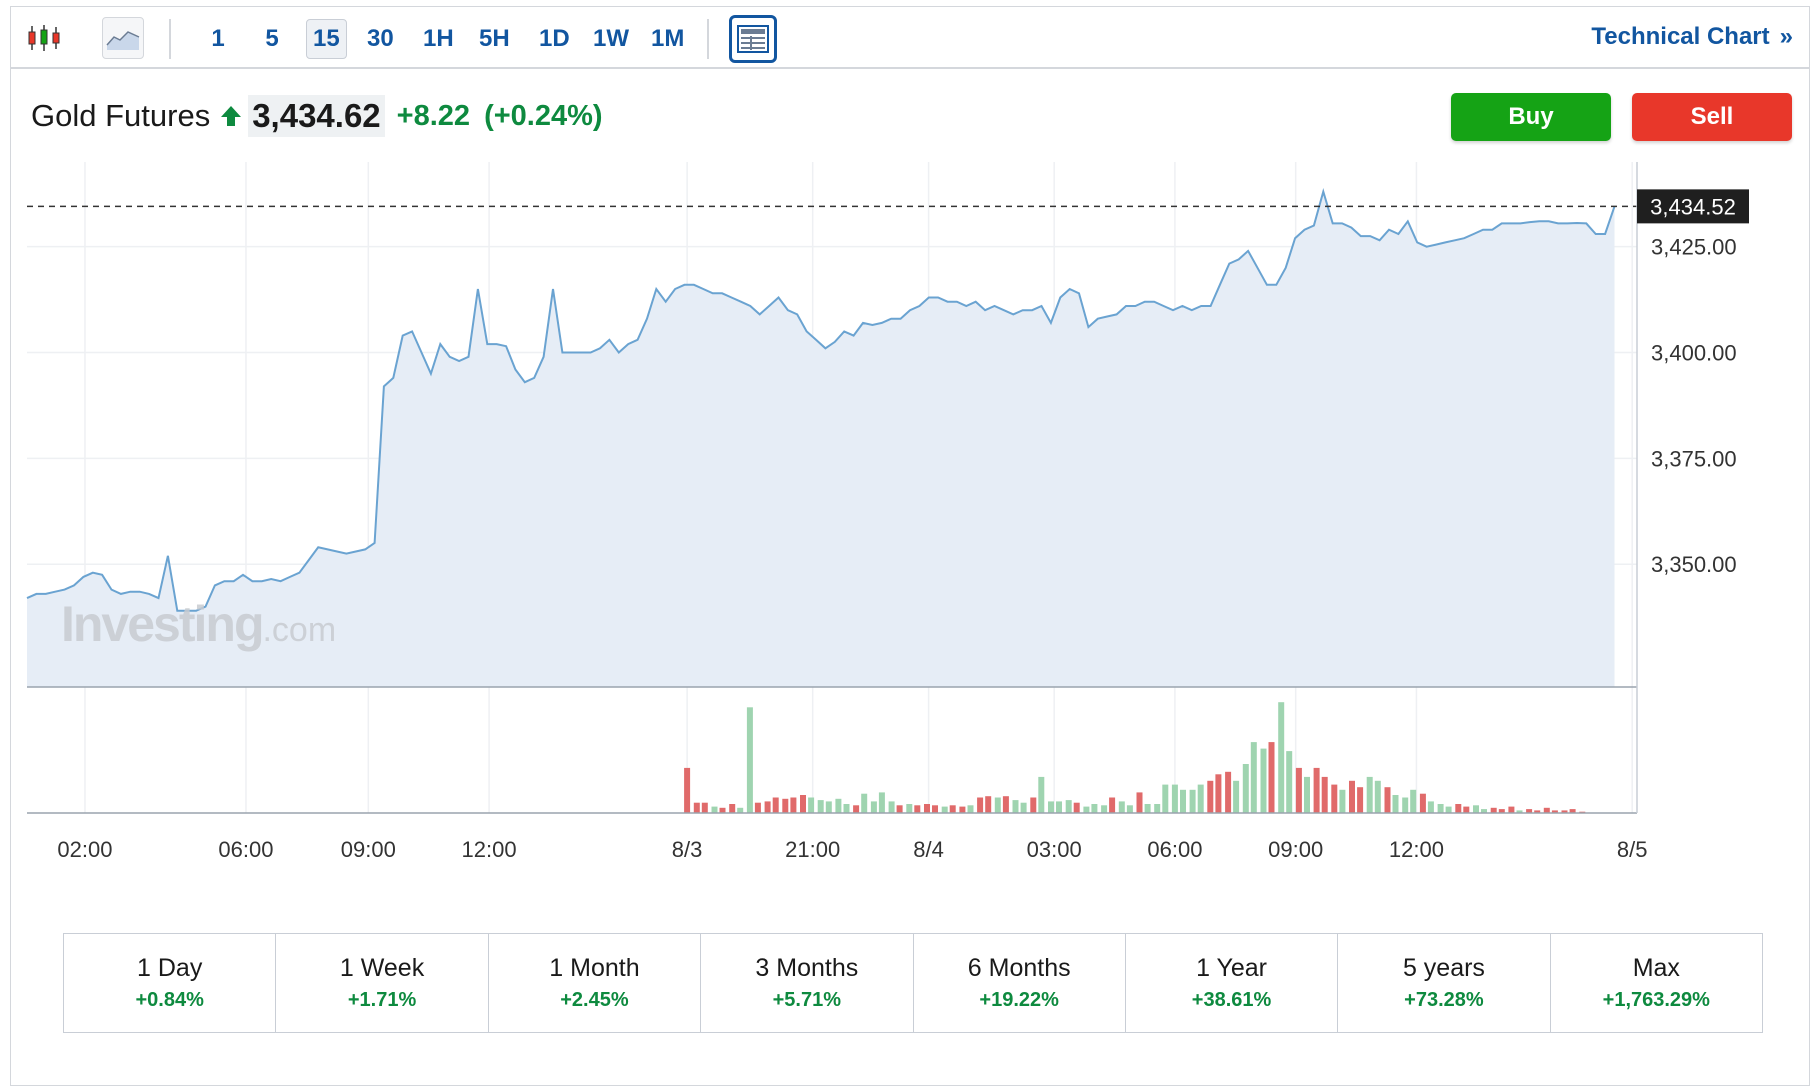 The width and height of the screenshot is (1818, 1092). Describe the element at coordinates (438, 38) in the screenshot. I see `timeframe-1h: 1H` at that location.